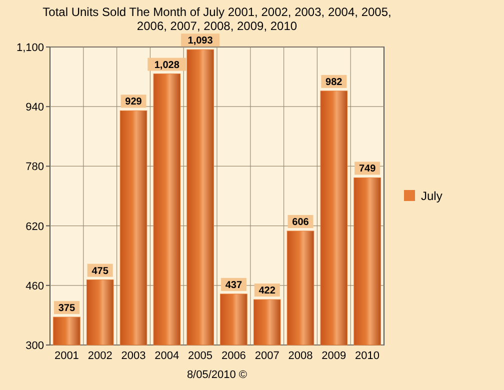 The width and height of the screenshot is (504, 390). I want to click on x-tick-label: 2008, so click(300, 356).